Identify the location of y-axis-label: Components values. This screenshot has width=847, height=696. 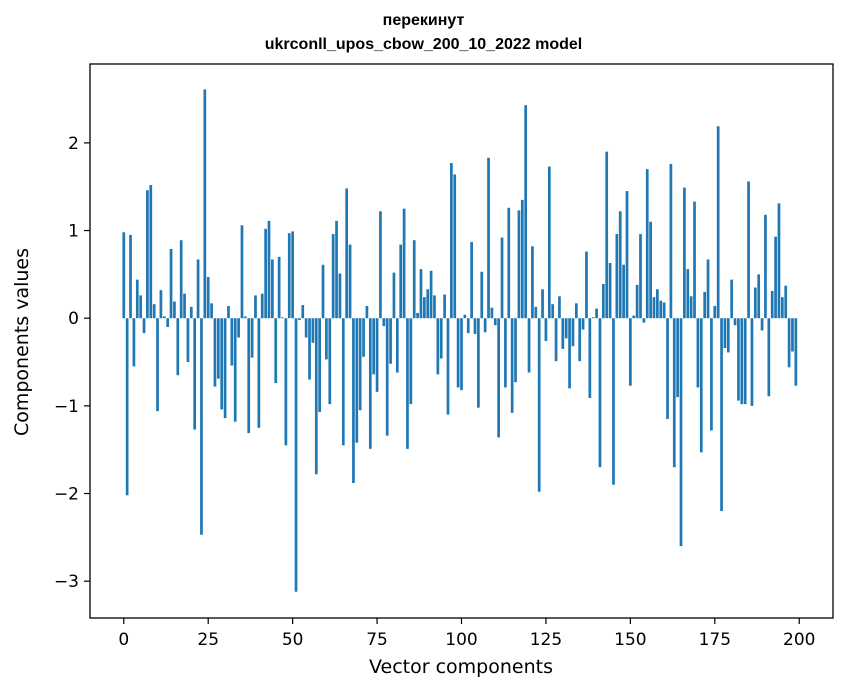
(22, 342).